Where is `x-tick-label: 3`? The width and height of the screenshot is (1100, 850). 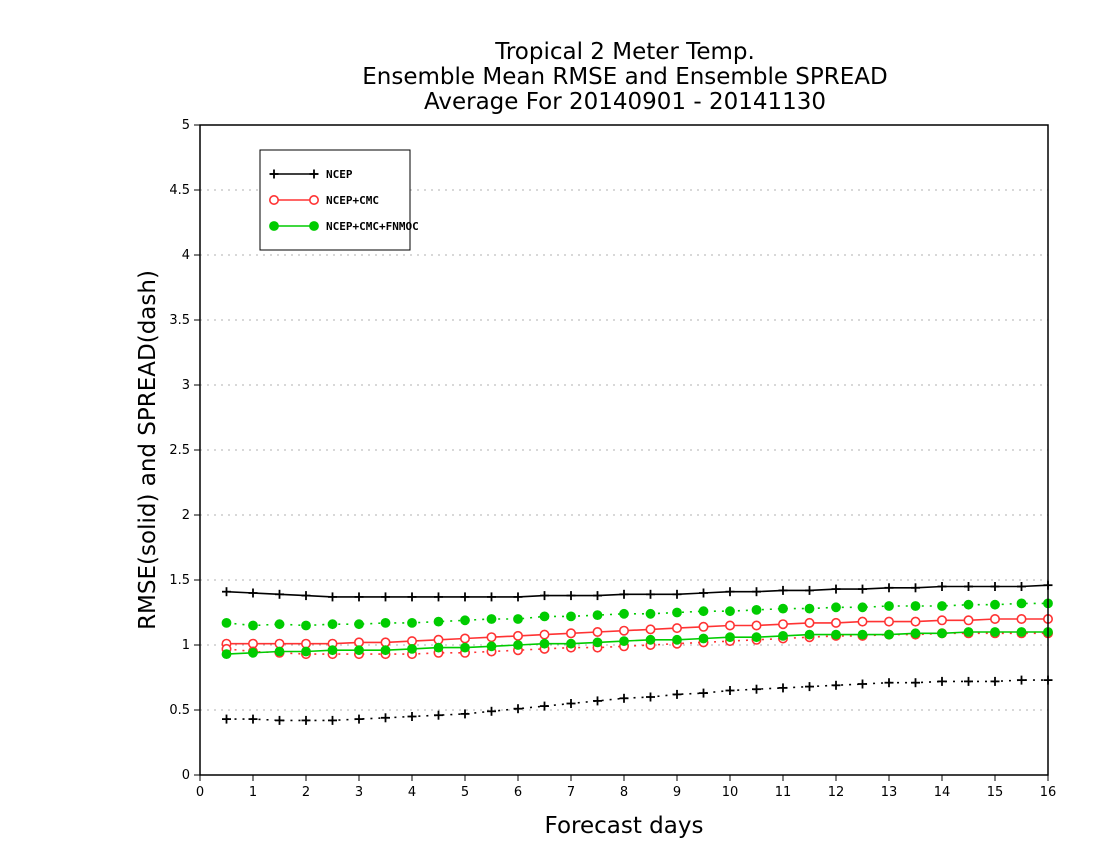
x-tick-label: 3 is located at coordinates (359, 792).